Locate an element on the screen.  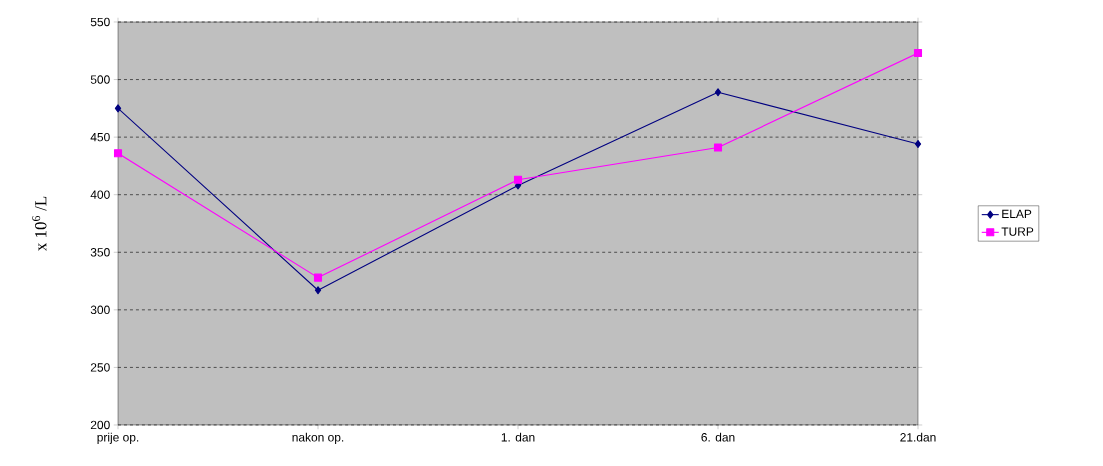
x-tick-label: 1. dan is located at coordinates (518, 437).